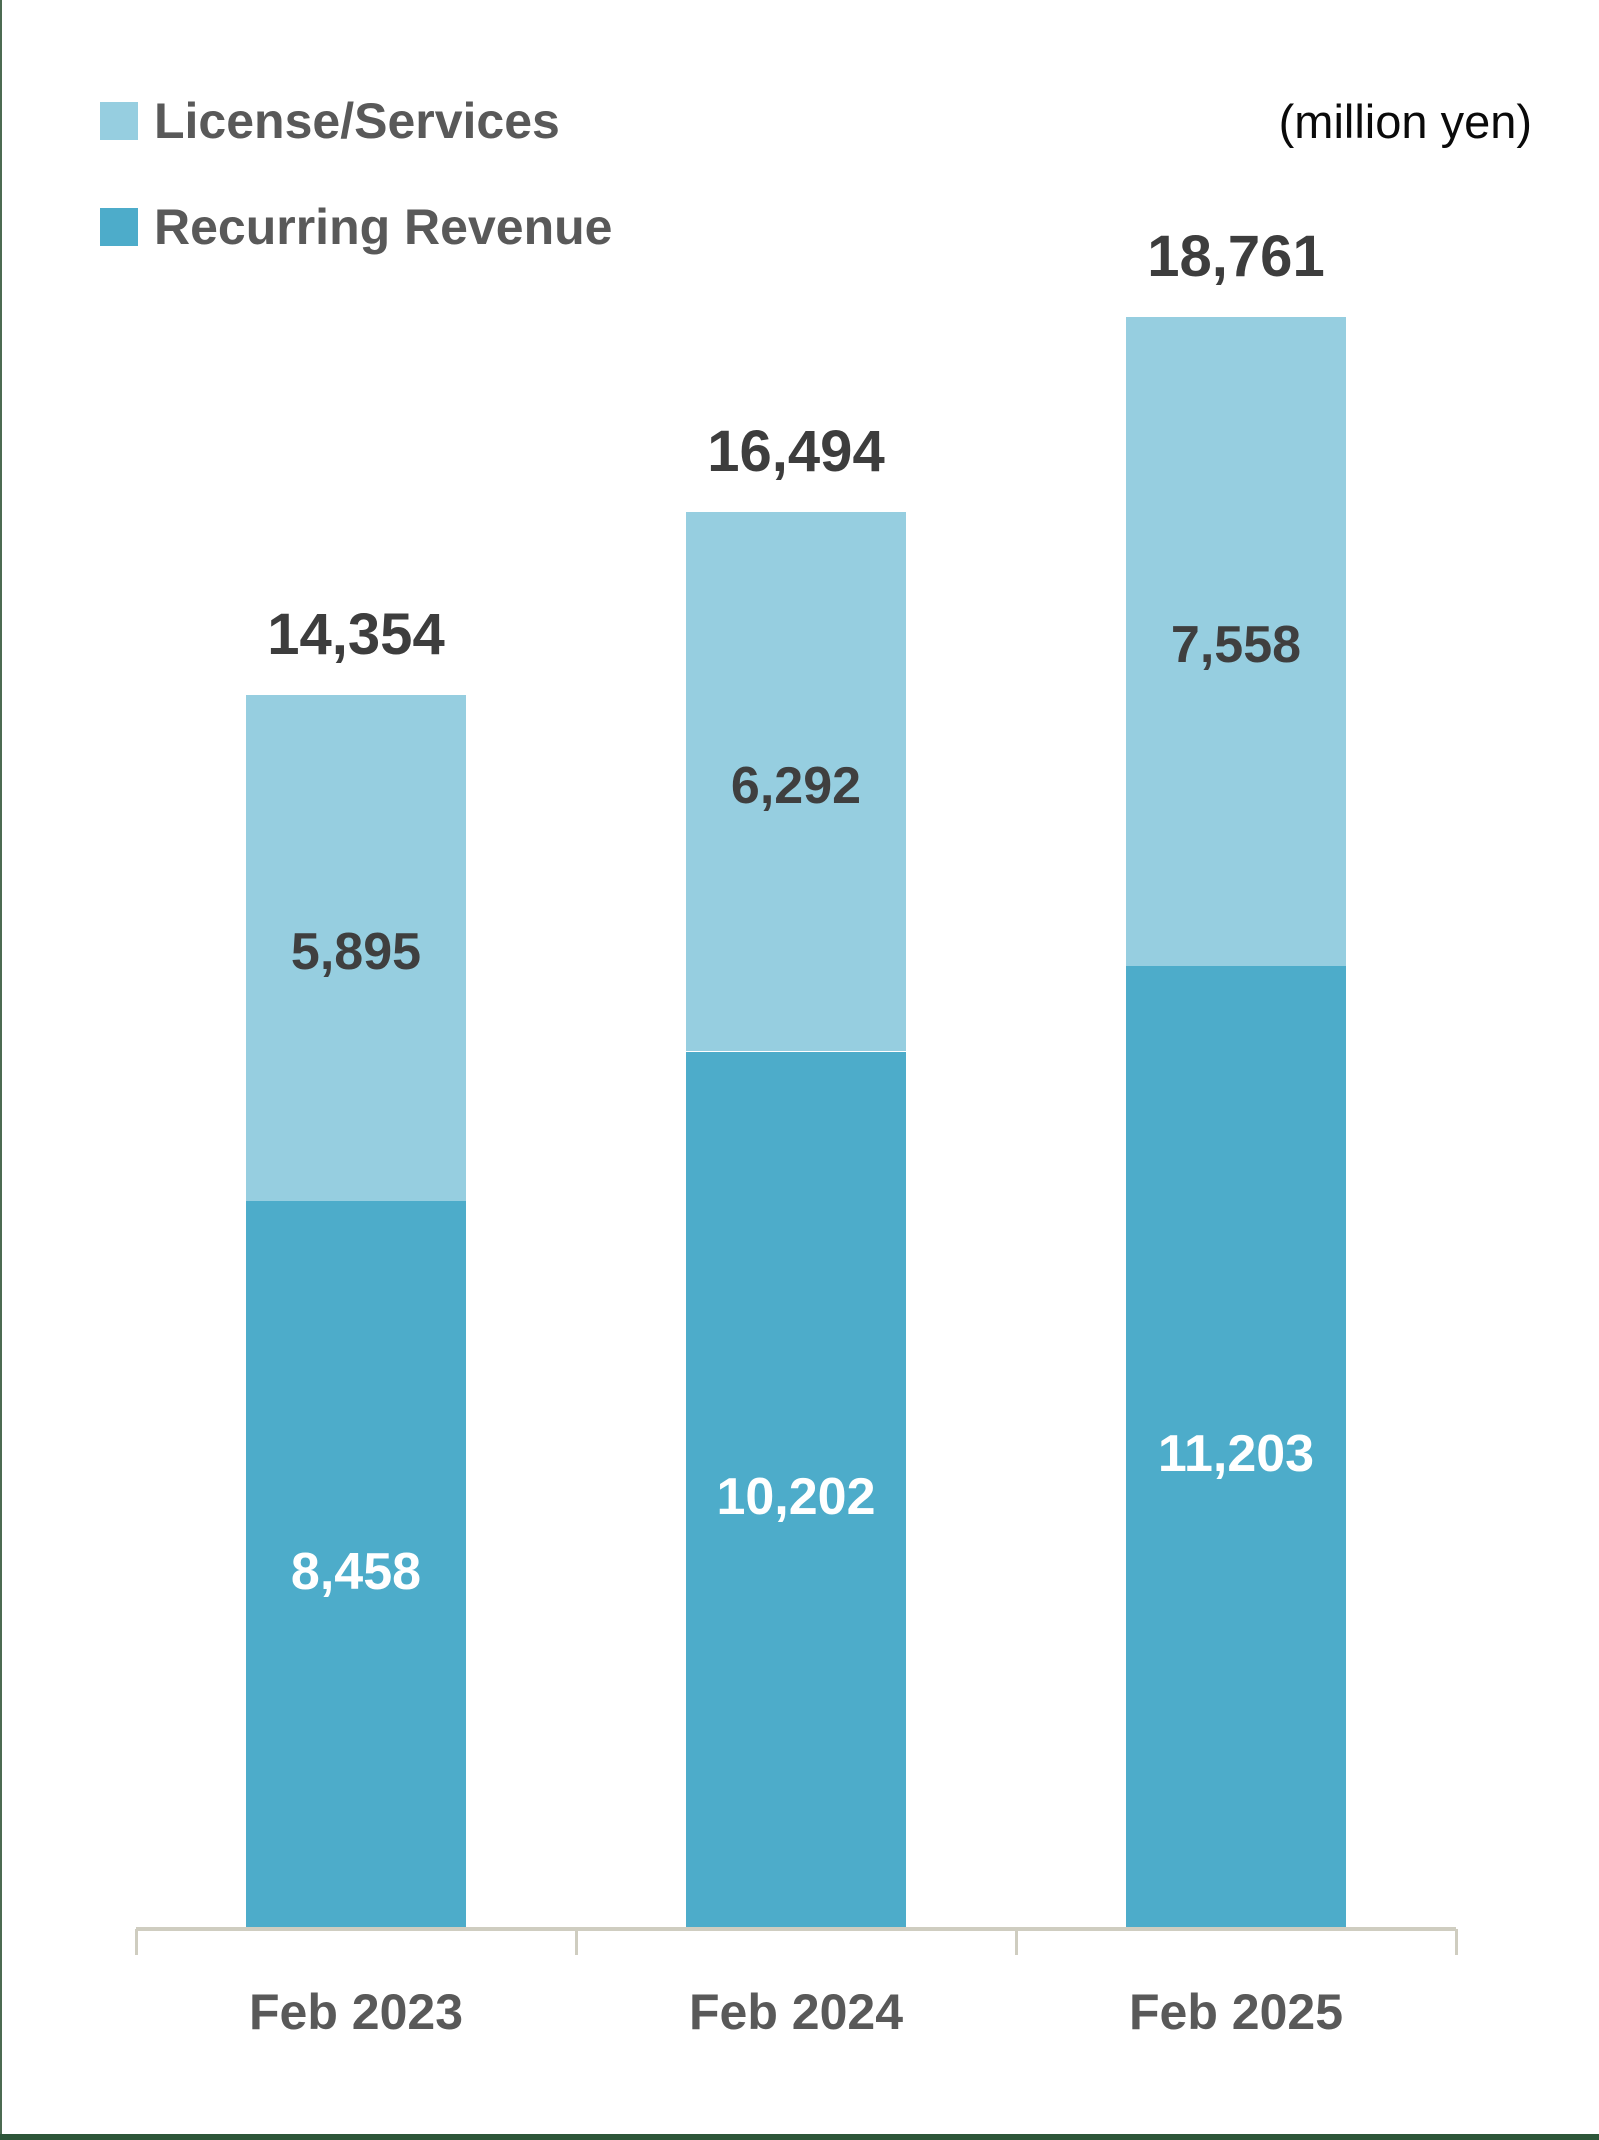  What do you see at coordinates (356, 174) in the screenshot?
I see `legend: License/Services Recurring Revenue` at bounding box center [356, 174].